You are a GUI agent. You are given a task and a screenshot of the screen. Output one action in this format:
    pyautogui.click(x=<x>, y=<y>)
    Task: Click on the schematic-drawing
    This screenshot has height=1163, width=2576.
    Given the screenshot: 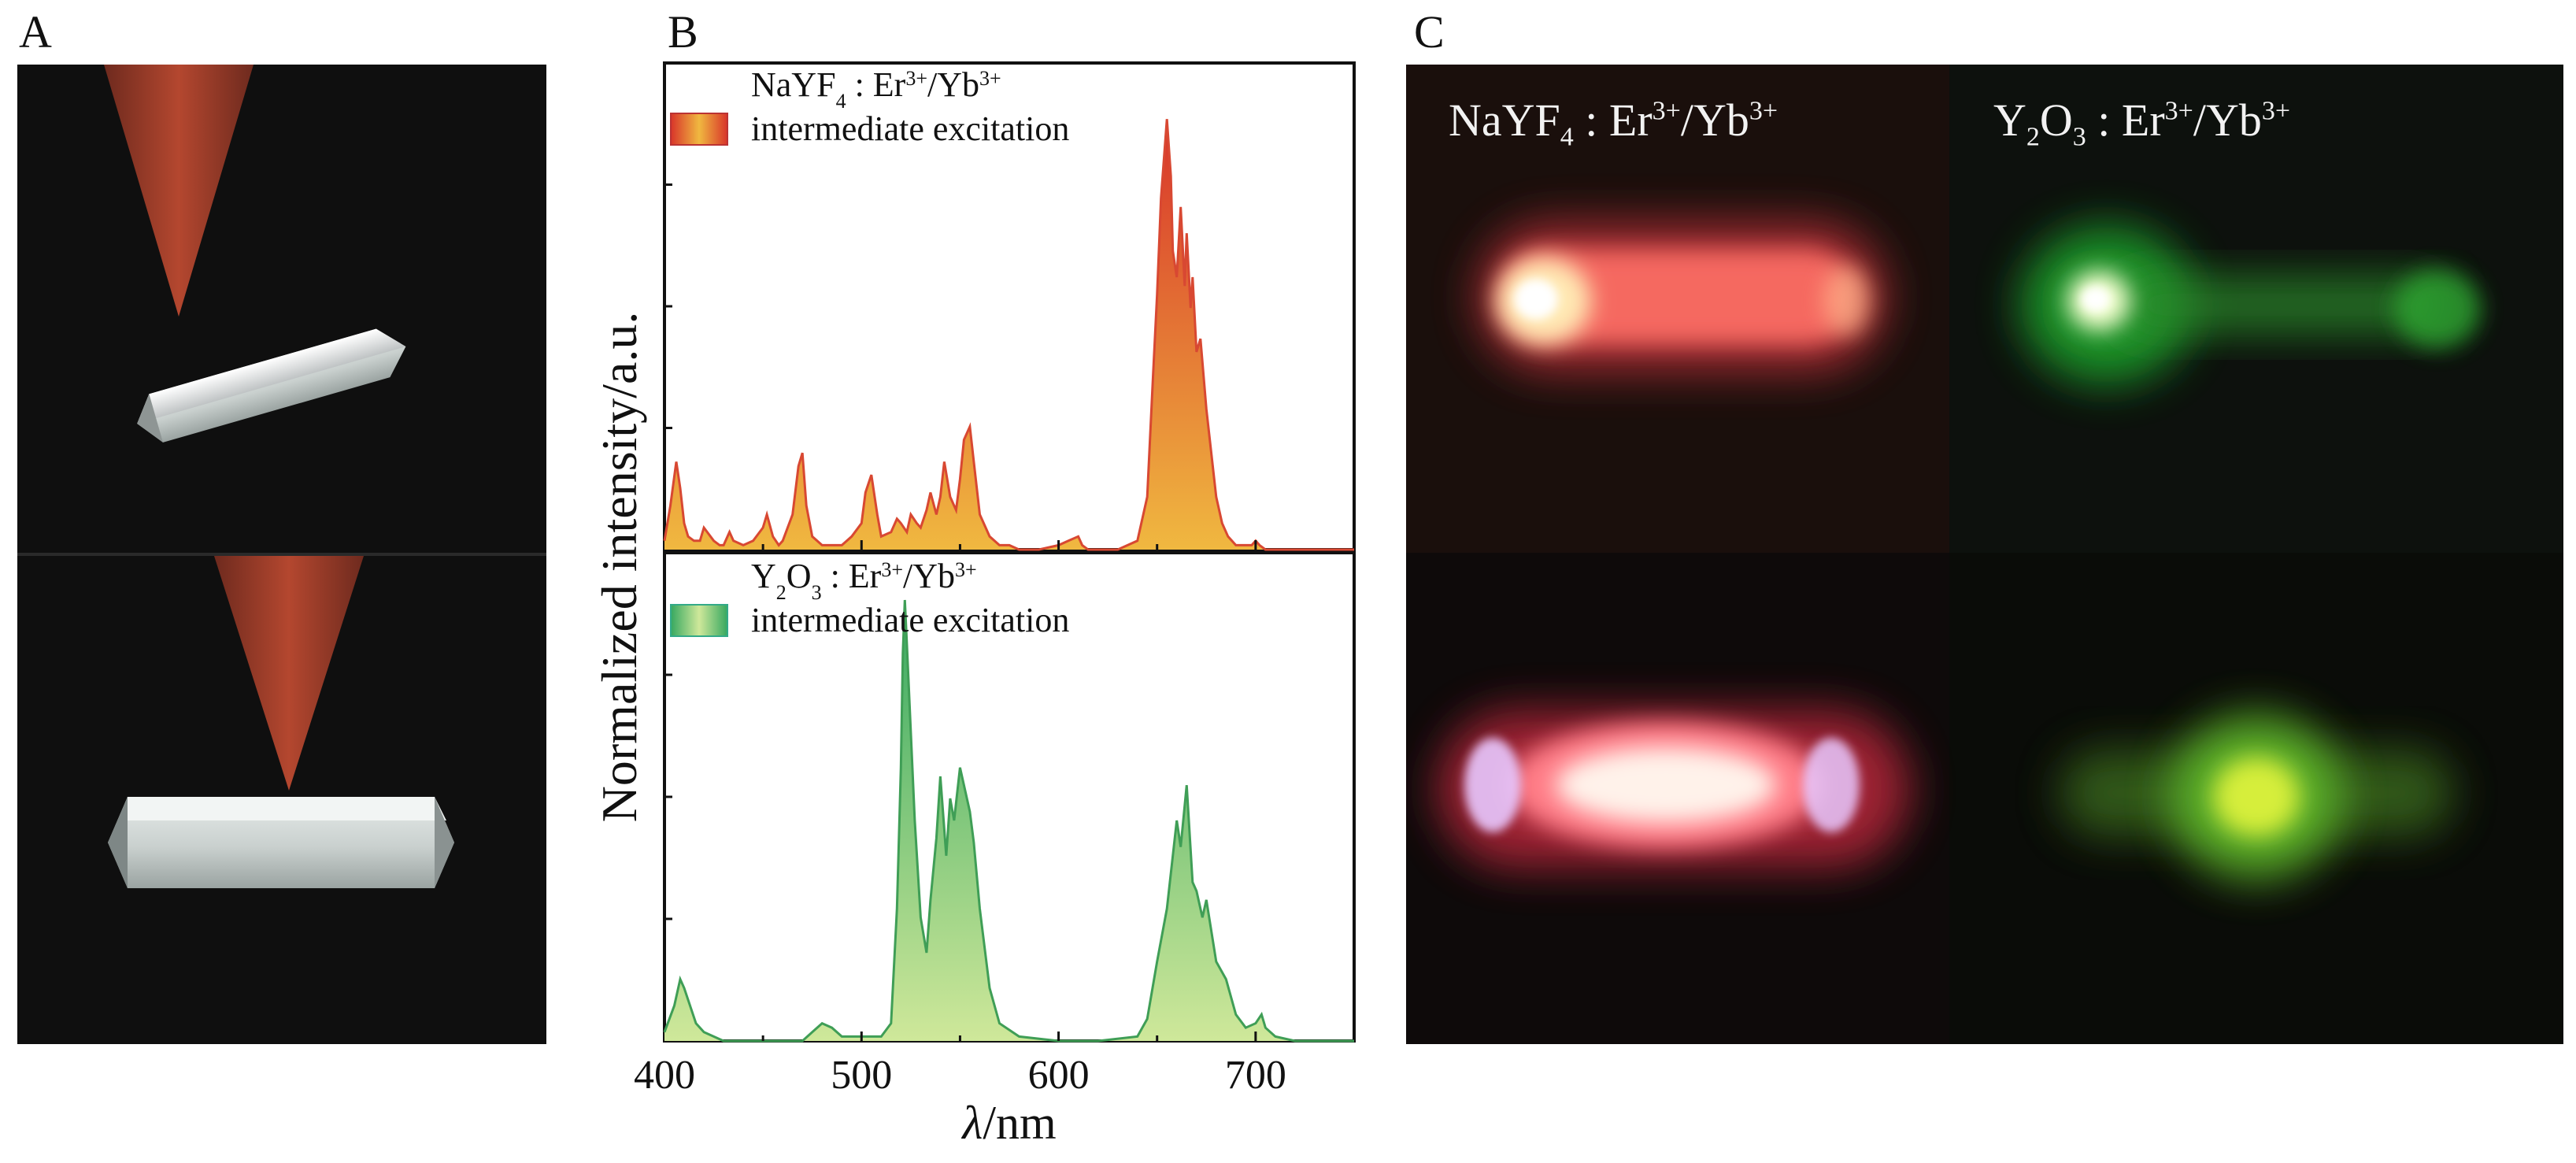 What is the action you would take?
    pyautogui.click(x=281, y=477)
    